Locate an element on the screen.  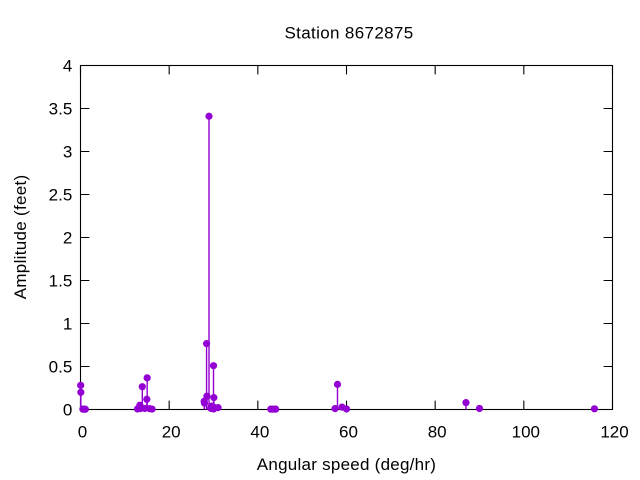
svg-text: Amplitude (feet) is located at coordinates (20, 237).